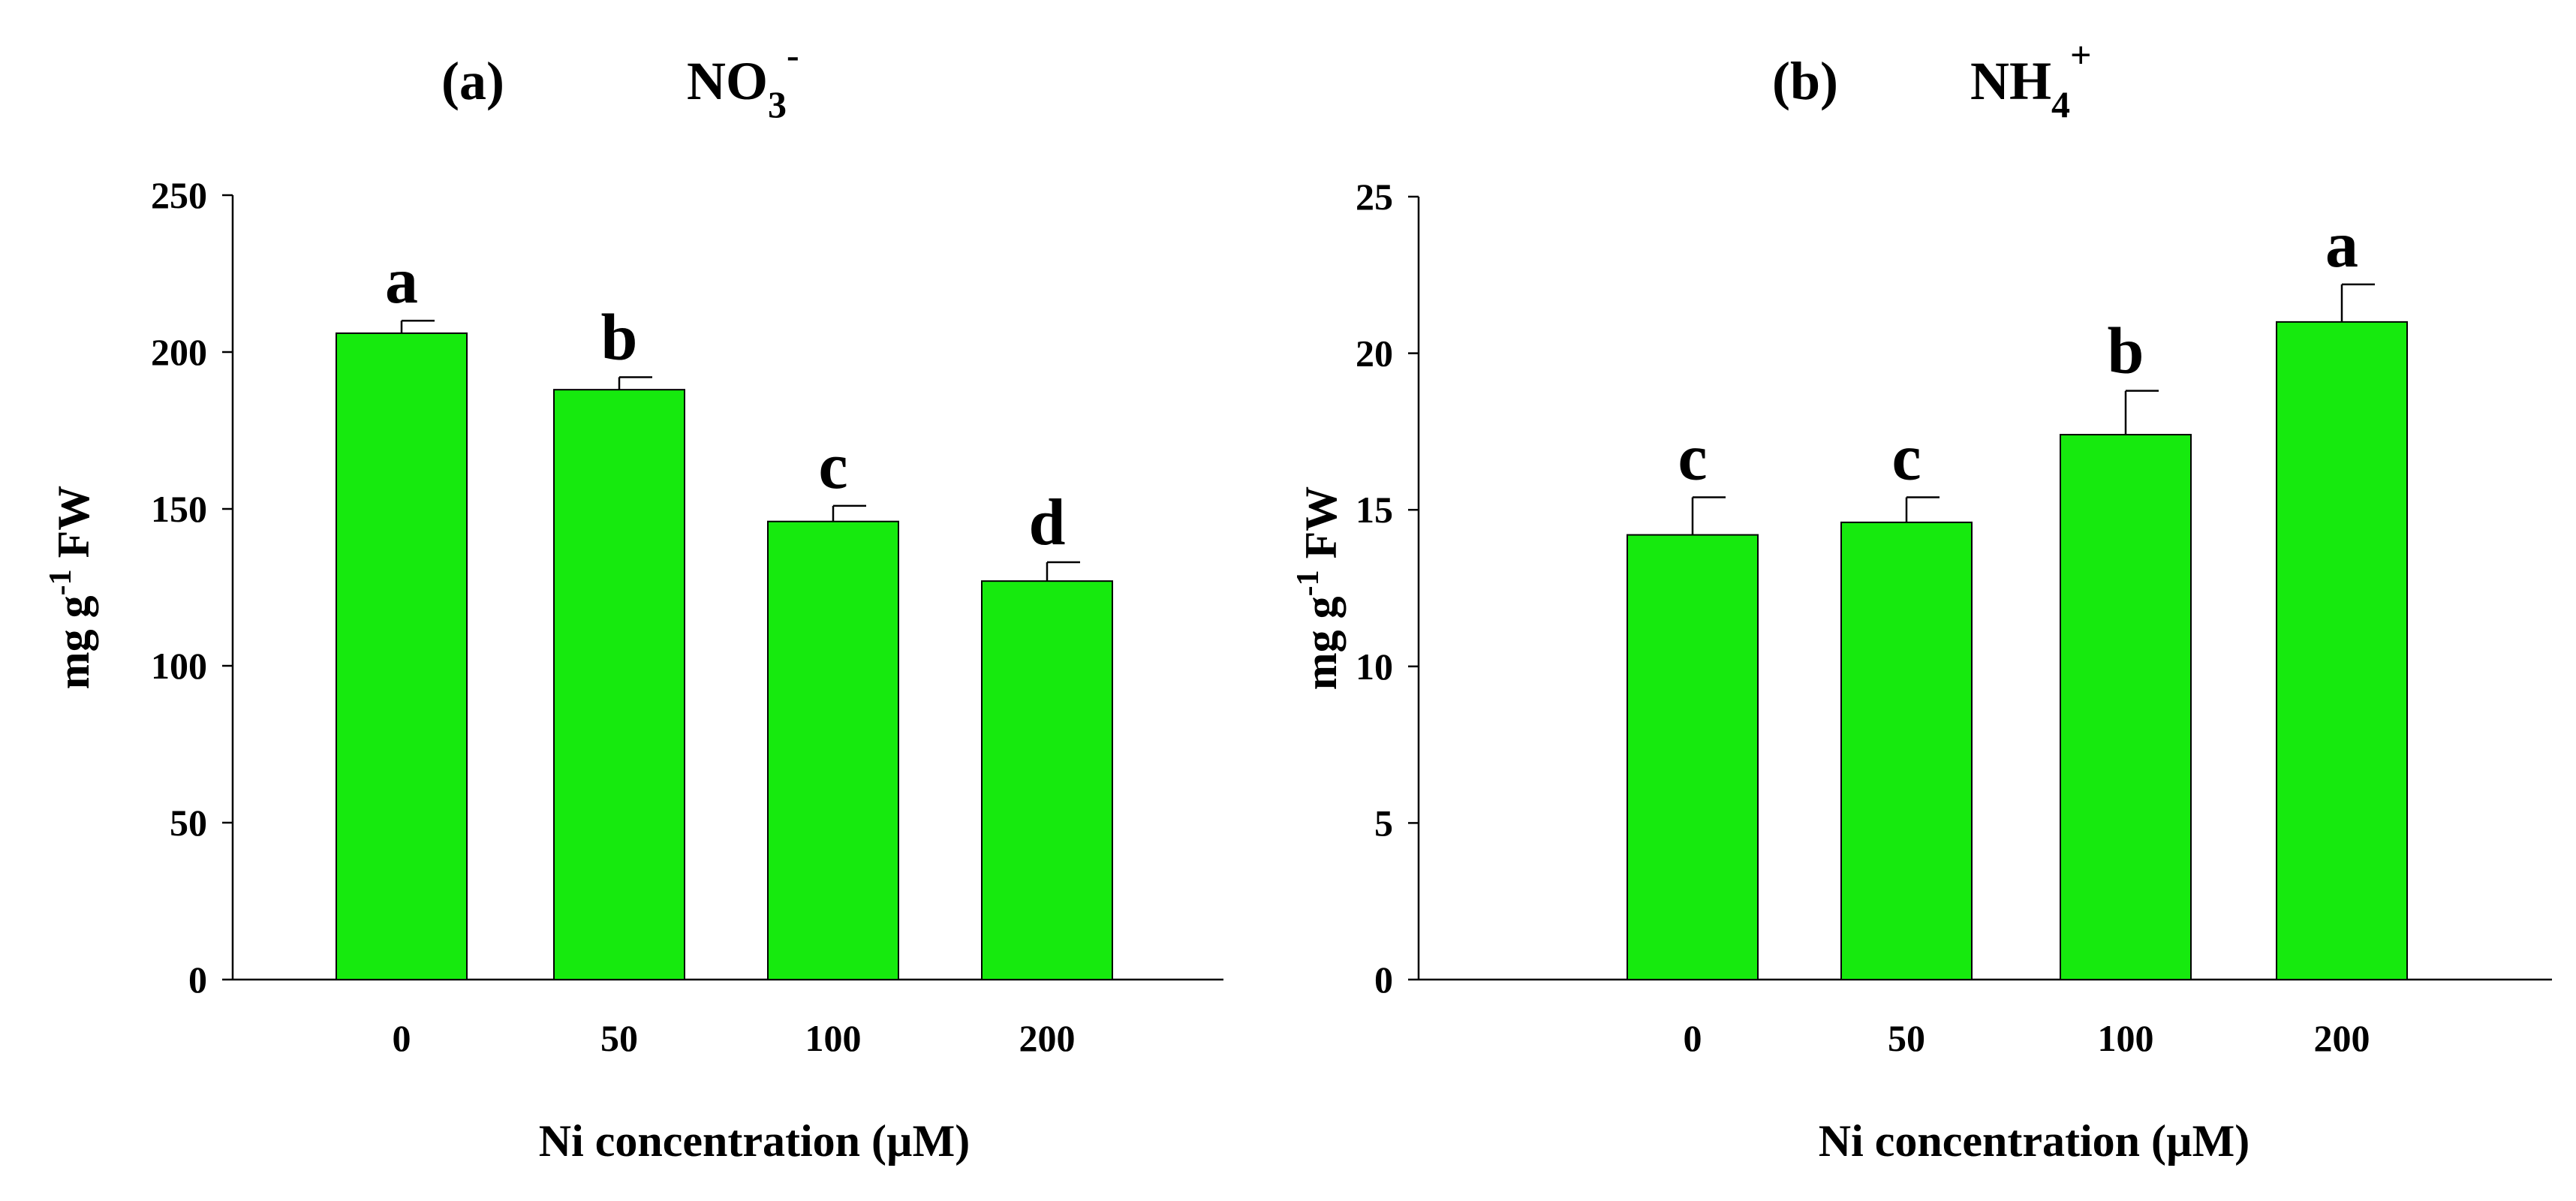 This screenshot has width=2576, height=1201. What do you see at coordinates (179, 195) in the screenshot?
I see `y-tick-label: 250` at bounding box center [179, 195].